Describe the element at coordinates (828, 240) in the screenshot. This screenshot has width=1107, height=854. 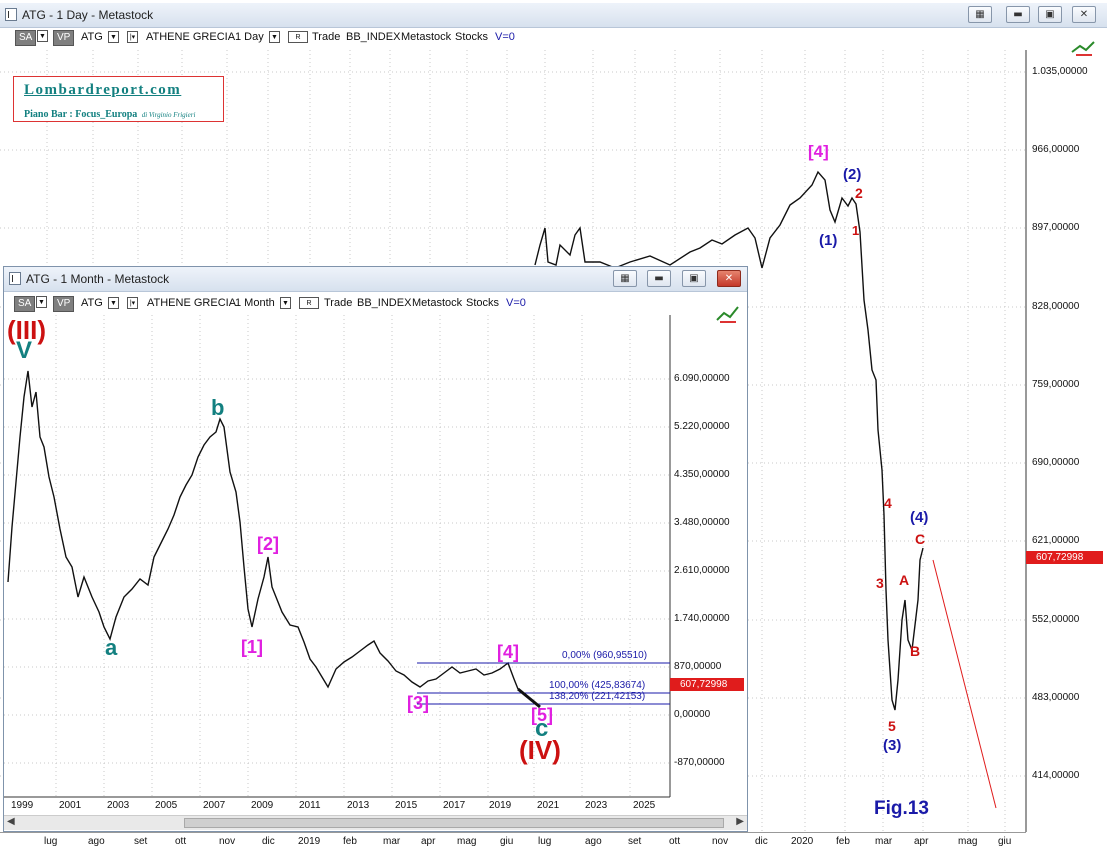
I see `wave-label: (1)` at that location.